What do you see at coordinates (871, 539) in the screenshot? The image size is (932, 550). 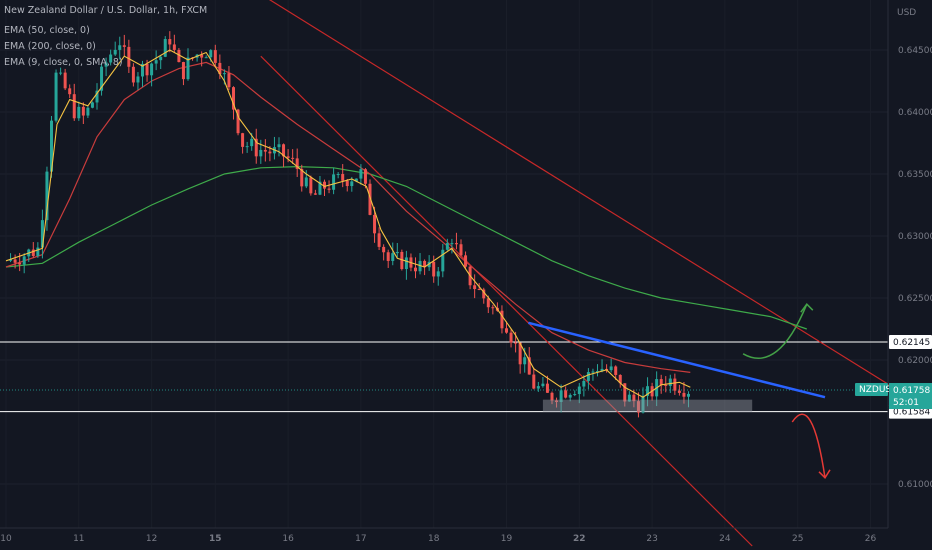 I see `time-tick-label: 26` at bounding box center [871, 539].